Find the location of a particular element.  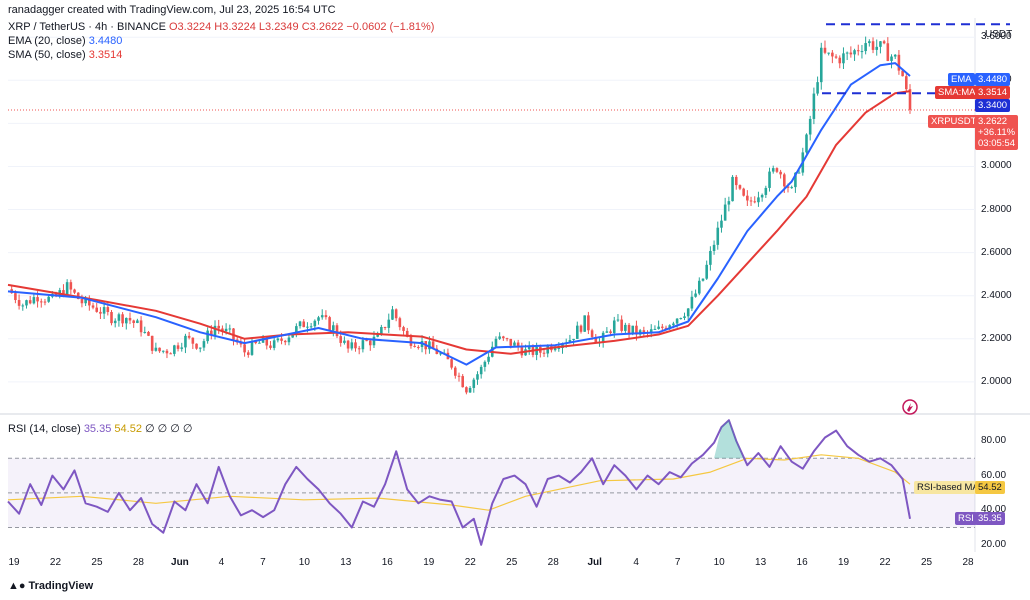

rsi-ma-legend-value: 54.52 is located at coordinates (128, 429).